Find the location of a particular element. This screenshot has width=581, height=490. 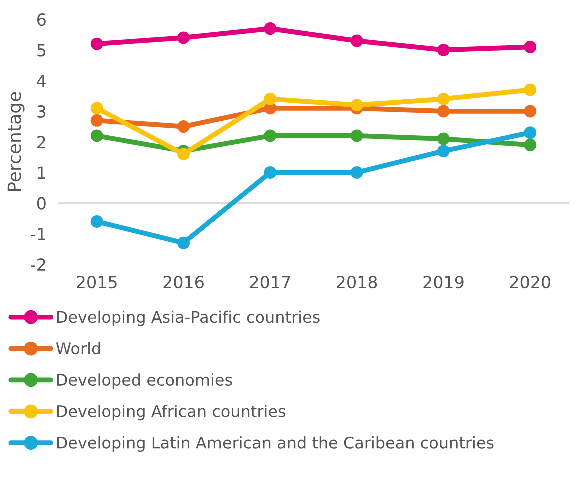

legend-label: Developing Latin American and the Caribean countries is located at coordinates (275, 444).